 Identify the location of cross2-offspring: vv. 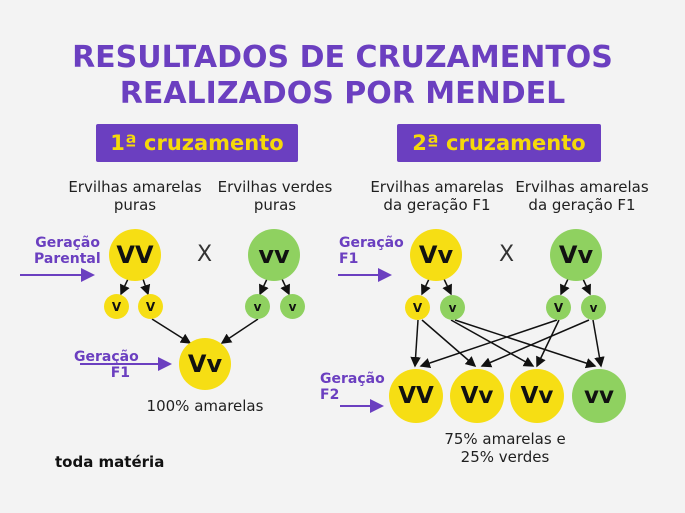
(599, 396).